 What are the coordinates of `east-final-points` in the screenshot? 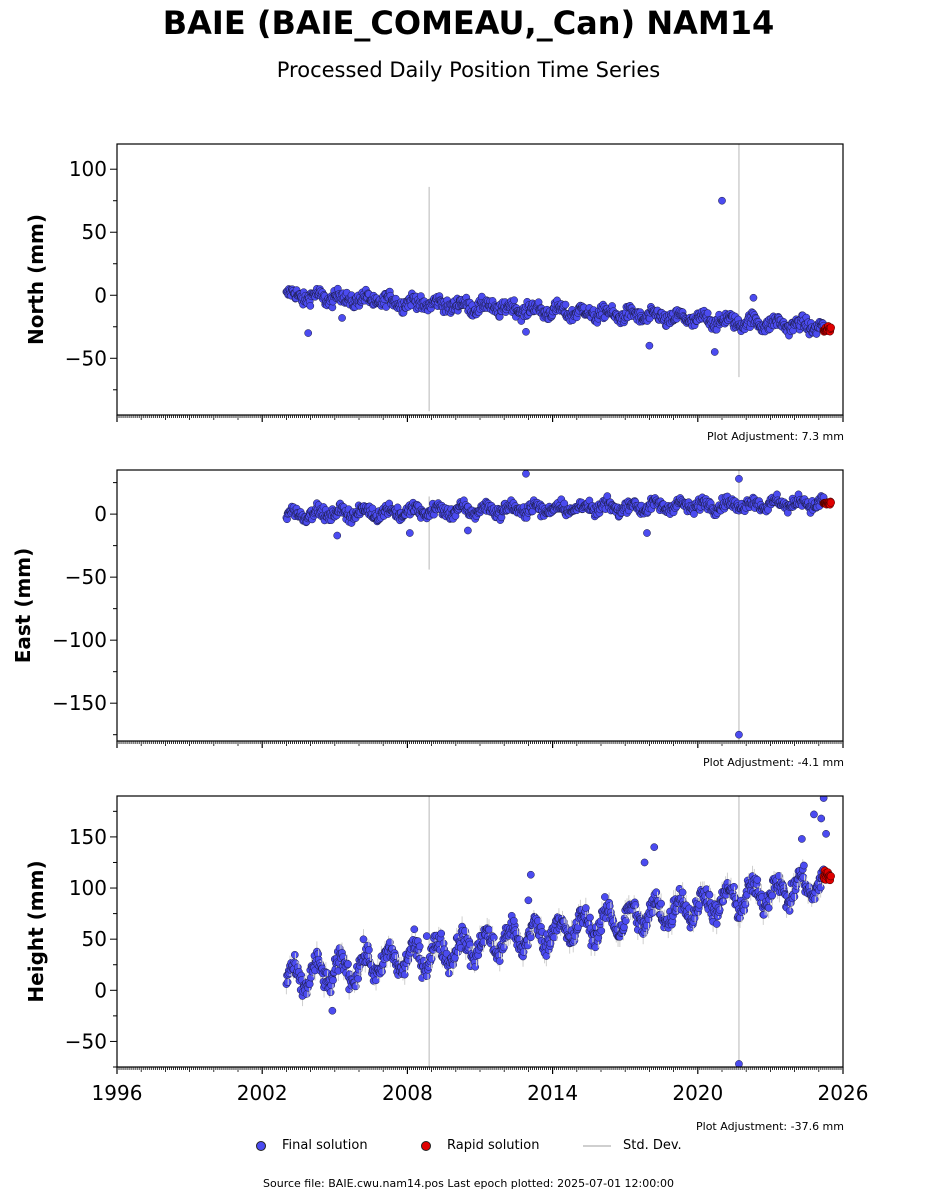 It's located at (555, 604).